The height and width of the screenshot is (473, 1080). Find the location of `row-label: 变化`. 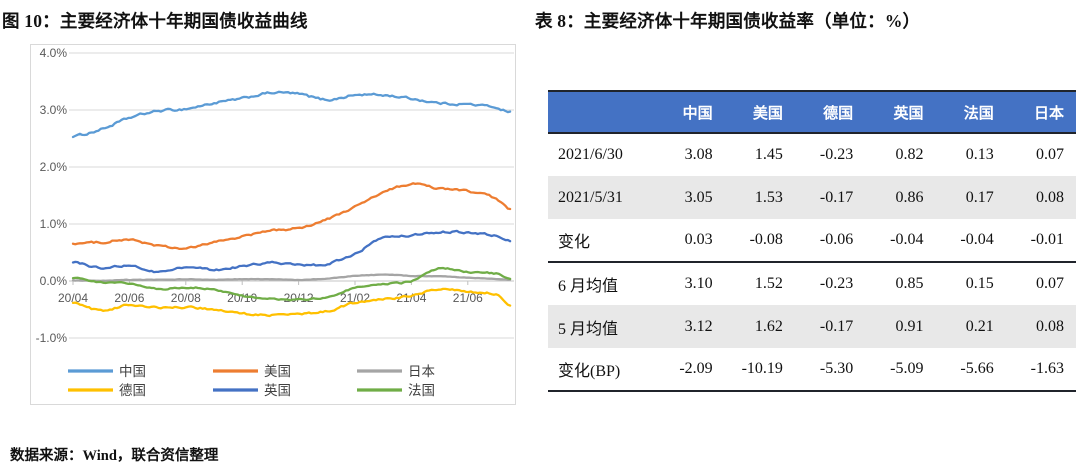

row-label: 变化 is located at coordinates (574, 242).